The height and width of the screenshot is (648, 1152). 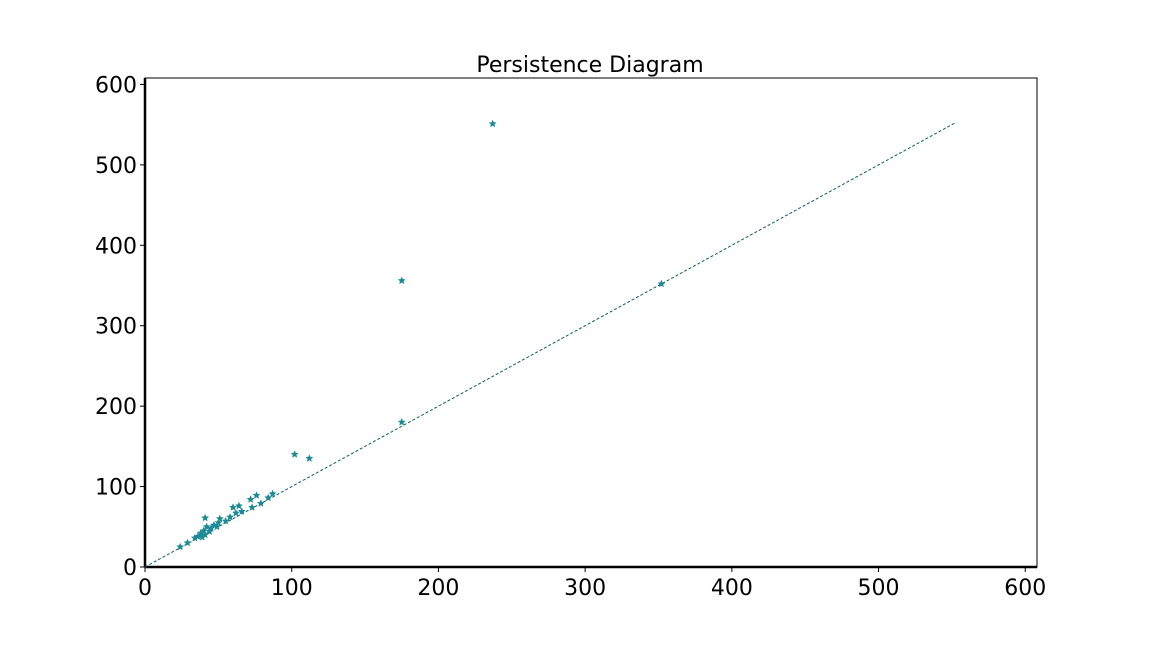 I want to click on y-tick-label: 0, so click(x=130, y=568).